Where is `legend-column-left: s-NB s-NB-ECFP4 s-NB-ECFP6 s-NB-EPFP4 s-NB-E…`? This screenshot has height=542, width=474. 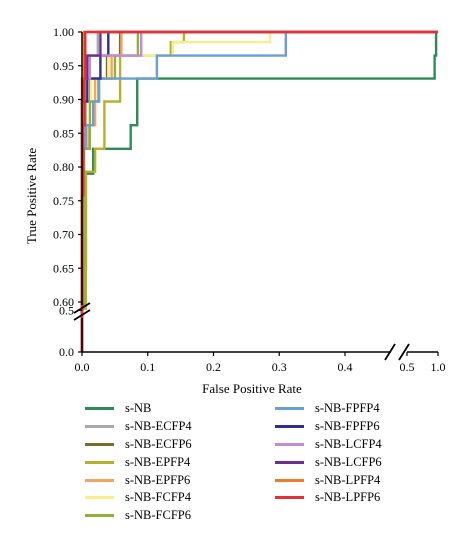
legend-column-left: s-NB s-NB-ECFP4 s-NB-ECFP6 s-NB-EPFP4 s-NB-E… is located at coordinates (138, 462).